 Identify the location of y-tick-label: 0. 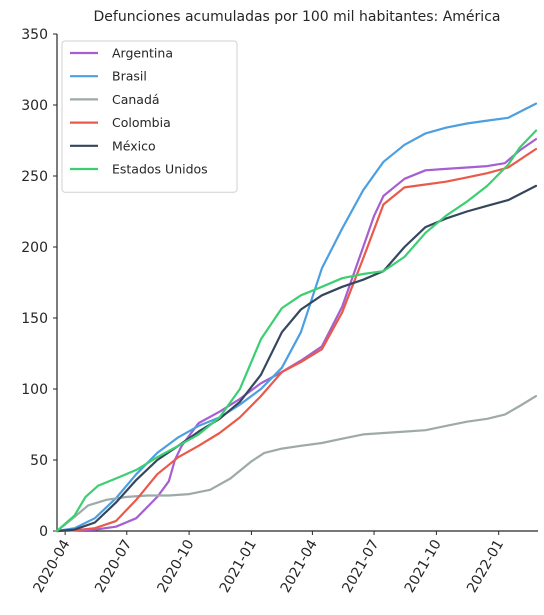
(43, 532).